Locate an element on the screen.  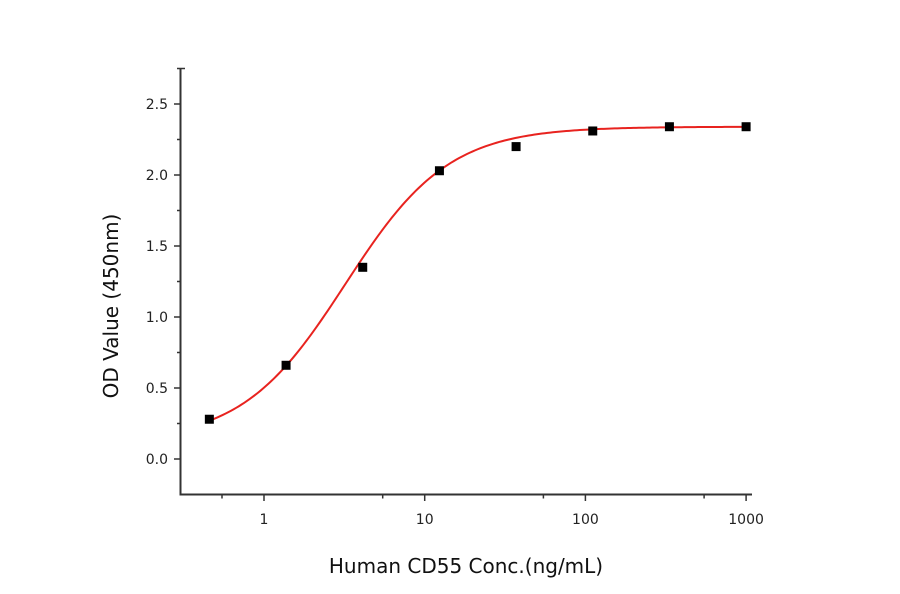
x-tick-label: 10 is located at coordinates (425, 520).